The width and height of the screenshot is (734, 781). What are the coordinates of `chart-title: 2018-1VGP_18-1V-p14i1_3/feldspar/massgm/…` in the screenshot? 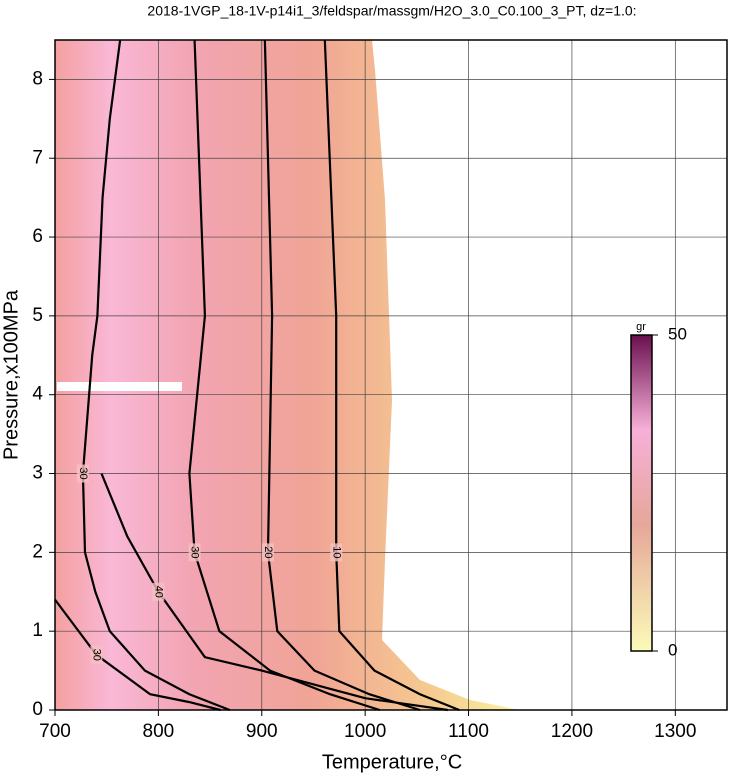 It's located at (391, 11).